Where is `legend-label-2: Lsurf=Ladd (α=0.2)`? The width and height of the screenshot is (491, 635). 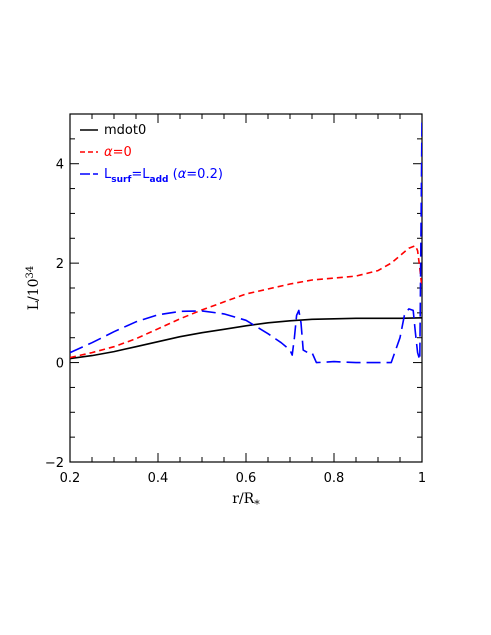
legend-label-2: Lsurf=Ladd (α=0.2) is located at coordinates (163, 176).